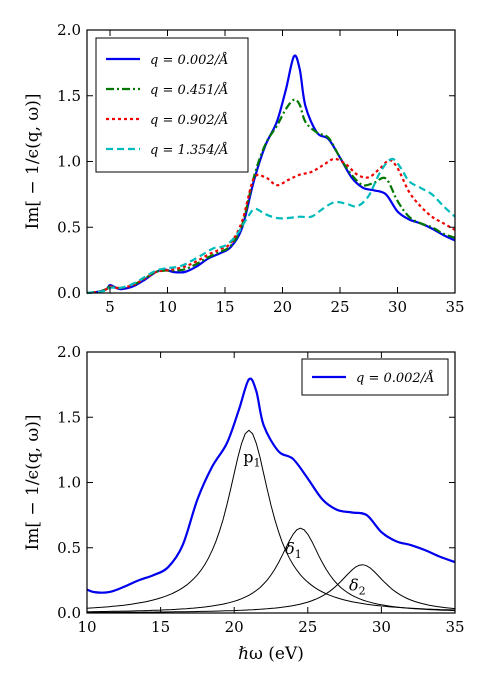 This screenshot has width=485, height=692. What do you see at coordinates (304, 522) in the screenshot?
I see `bottom-peak-annotations: p1 δ1 δ2` at bounding box center [304, 522].